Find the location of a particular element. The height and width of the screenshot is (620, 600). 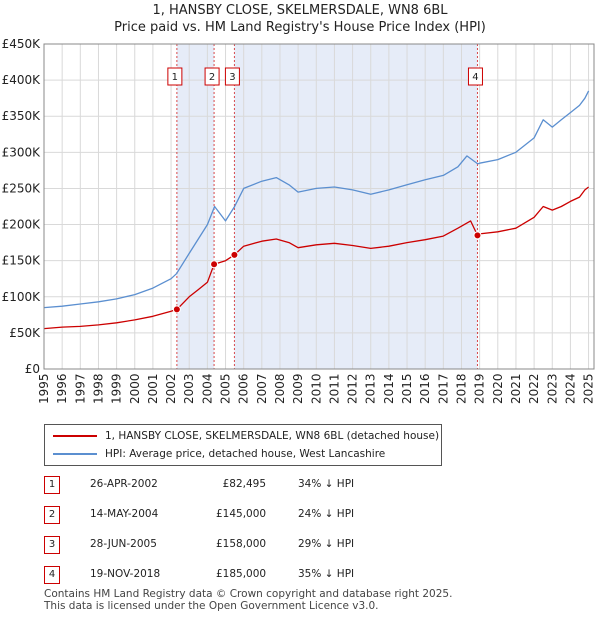

x-tick-label: 2010 is located at coordinates (316, 388).